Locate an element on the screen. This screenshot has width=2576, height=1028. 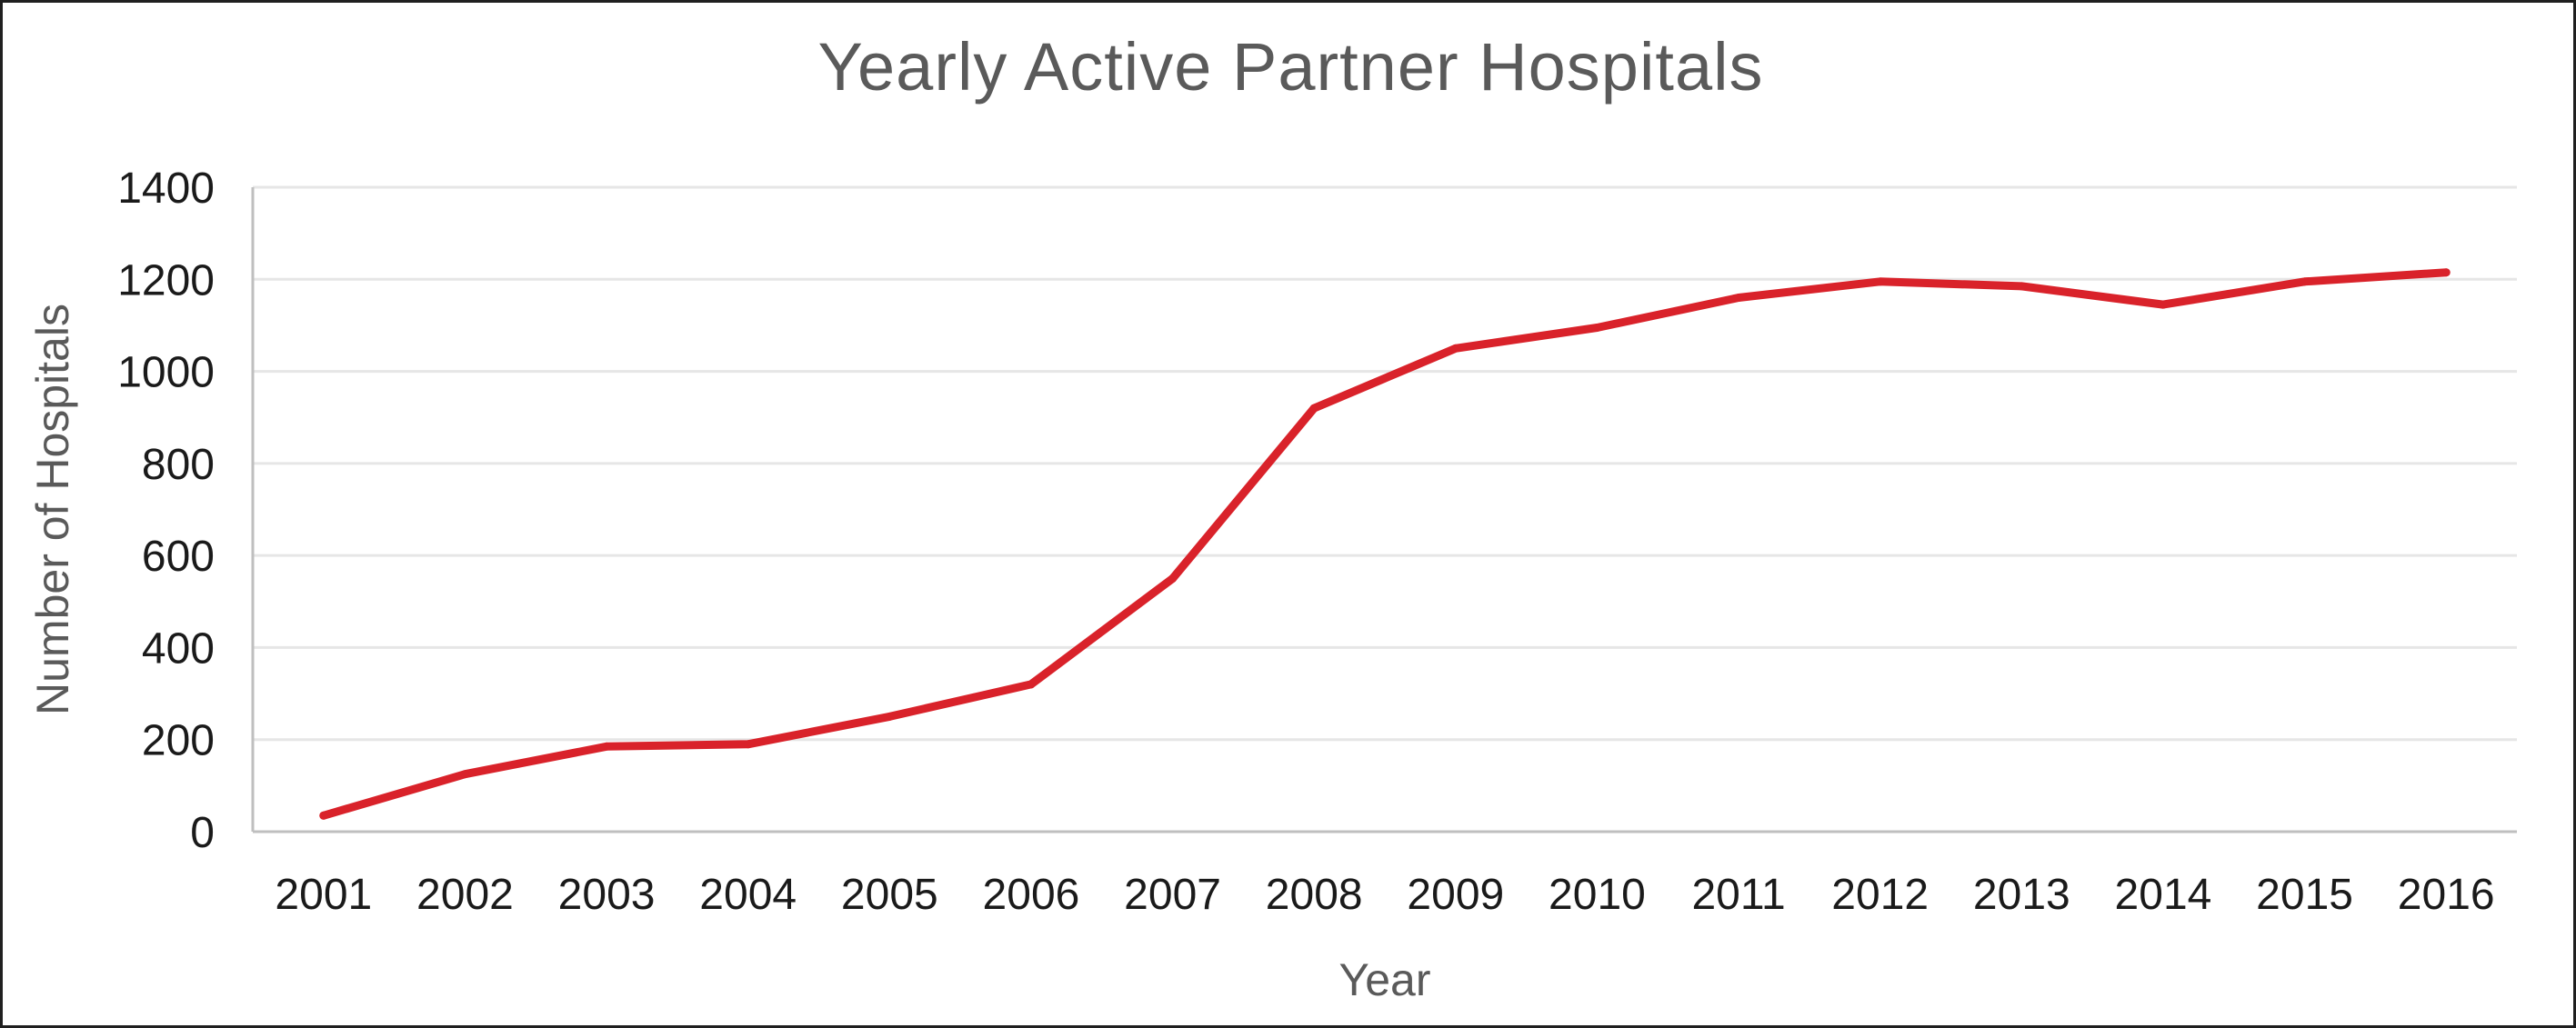
x-tick-label: 2006 is located at coordinates (1031, 895).